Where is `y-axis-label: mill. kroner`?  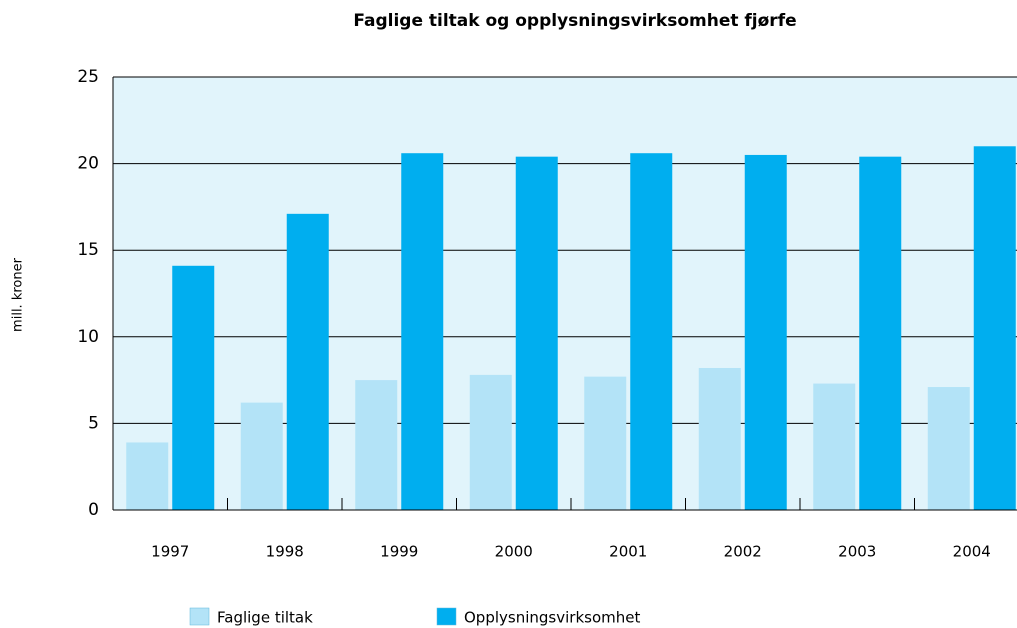
y-axis-label: mill. kroner is located at coordinates (18, 294).